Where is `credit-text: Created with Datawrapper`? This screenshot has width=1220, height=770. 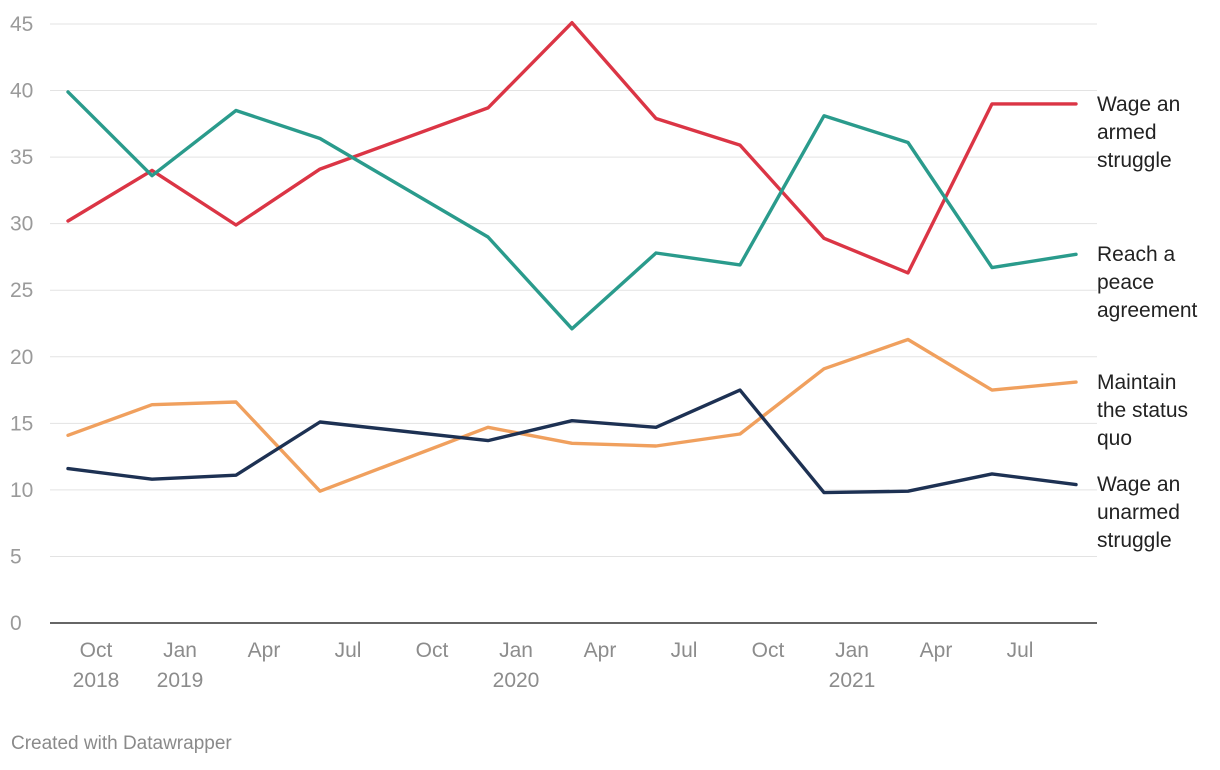 credit-text: Created with Datawrapper is located at coordinates (121, 743).